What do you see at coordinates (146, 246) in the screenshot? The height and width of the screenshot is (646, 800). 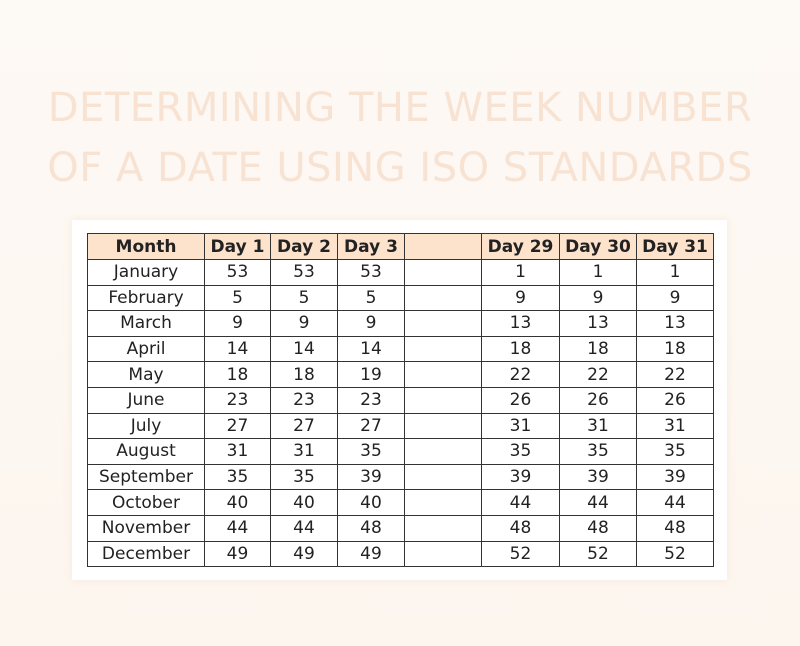 I see `header-cell: Month` at bounding box center [146, 246].